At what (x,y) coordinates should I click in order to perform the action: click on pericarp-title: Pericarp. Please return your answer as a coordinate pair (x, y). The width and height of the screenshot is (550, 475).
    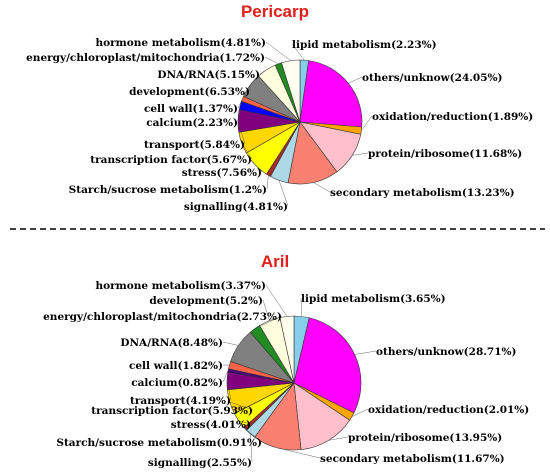
    Looking at the image, I should click on (275, 11).